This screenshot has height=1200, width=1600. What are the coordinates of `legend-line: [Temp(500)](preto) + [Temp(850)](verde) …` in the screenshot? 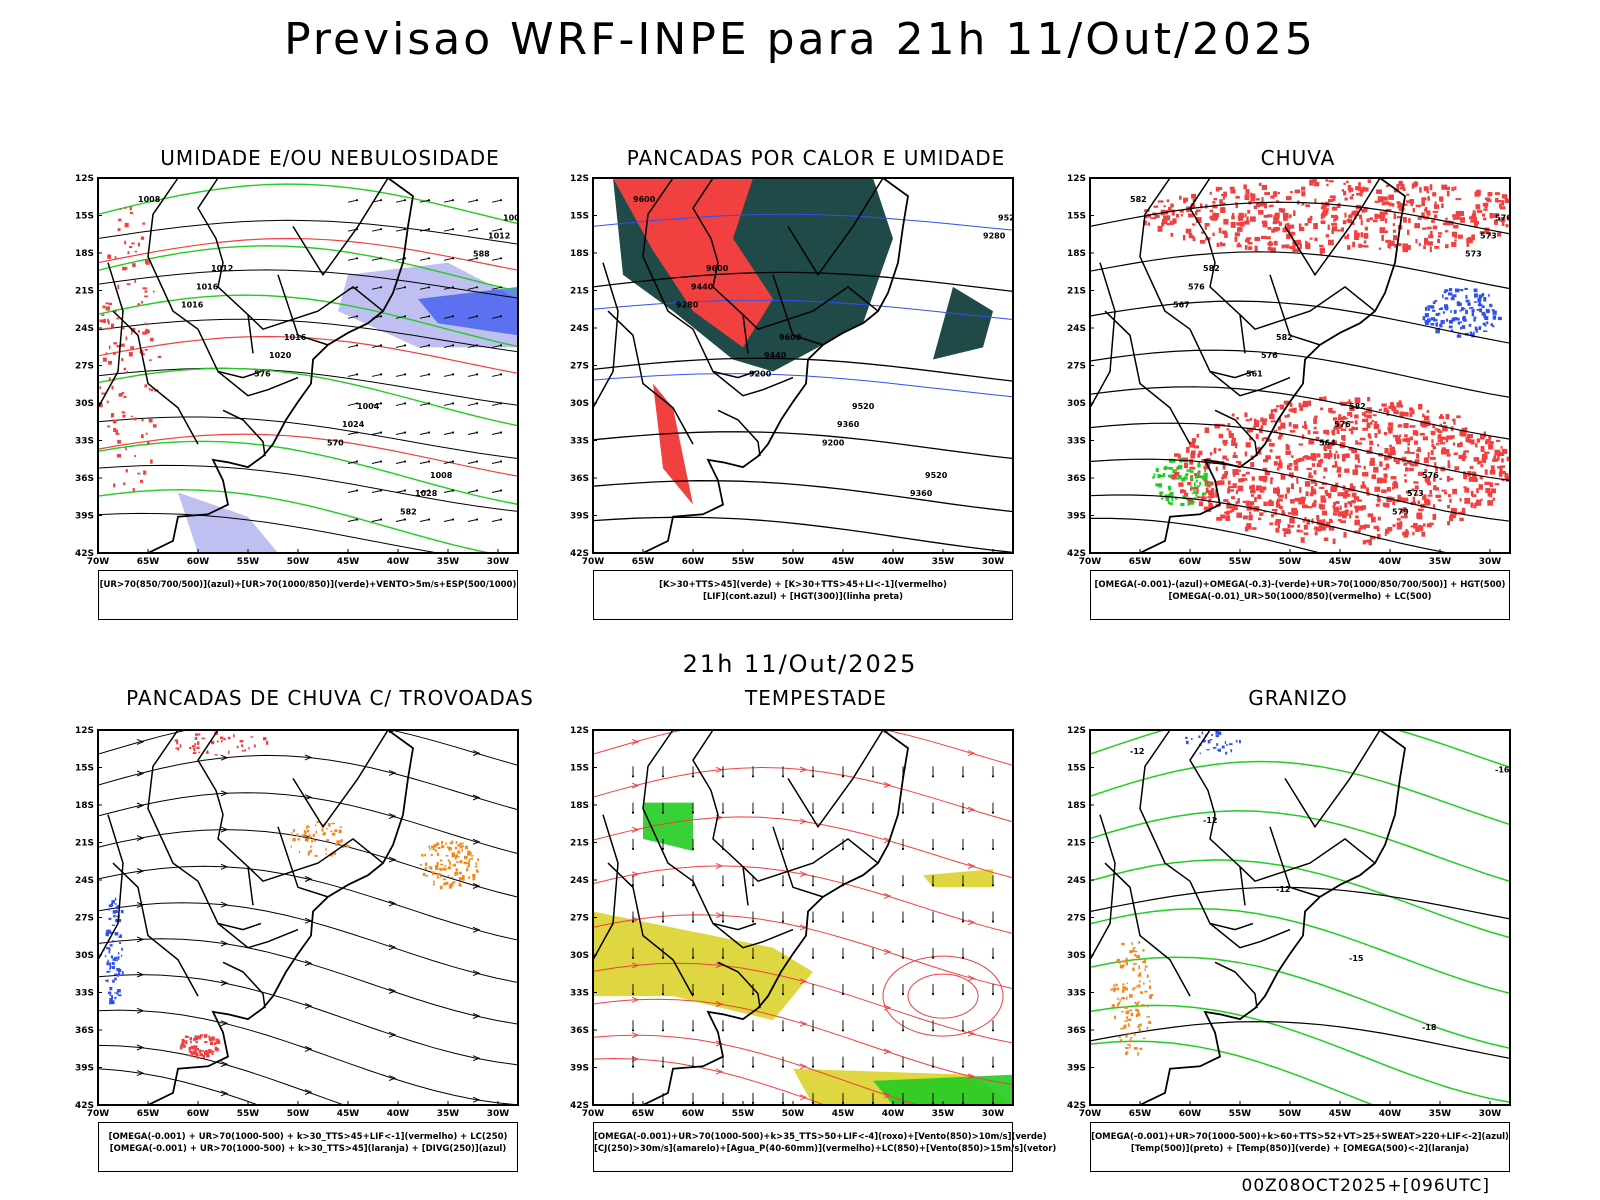 It's located at (1300, 1149).